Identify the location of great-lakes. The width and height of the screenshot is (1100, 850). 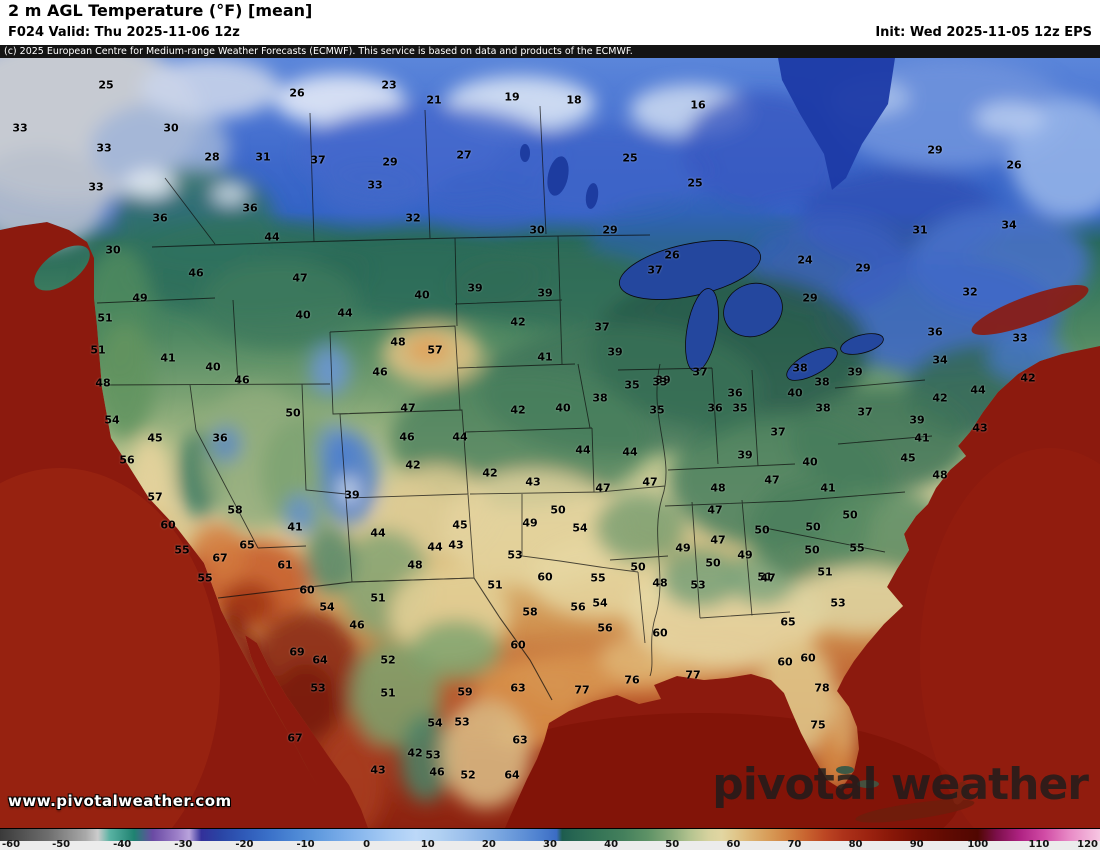
(702, 262).